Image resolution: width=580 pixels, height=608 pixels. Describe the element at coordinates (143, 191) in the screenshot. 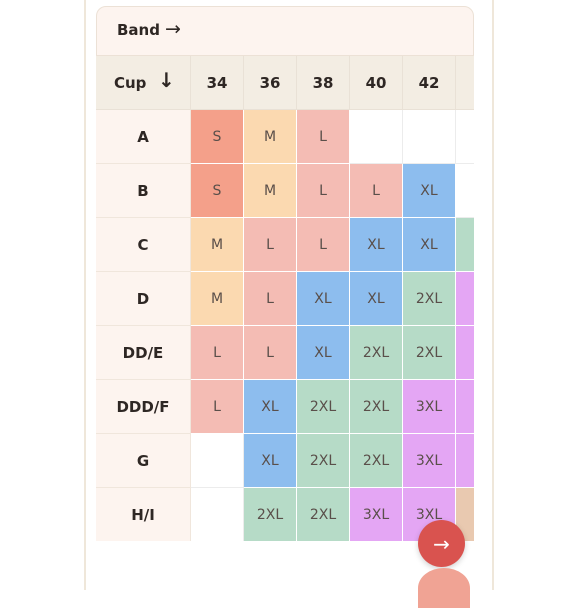

I see `cup-row-header: B` at that location.